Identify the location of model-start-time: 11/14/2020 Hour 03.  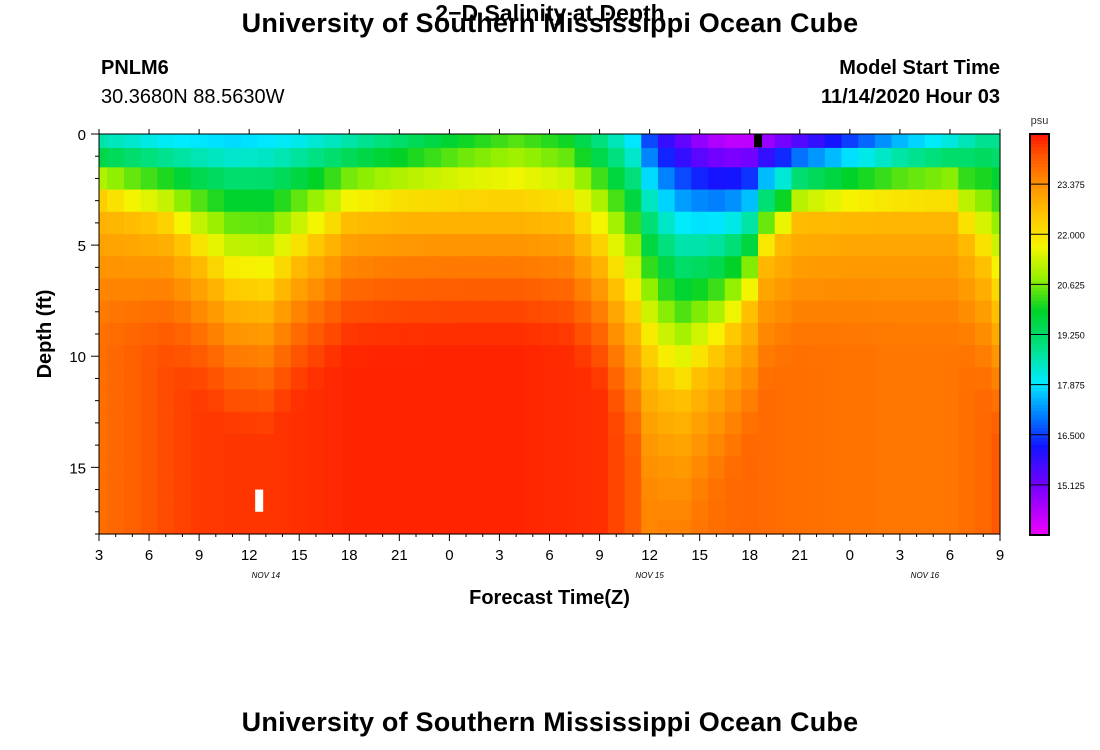
(910, 97).